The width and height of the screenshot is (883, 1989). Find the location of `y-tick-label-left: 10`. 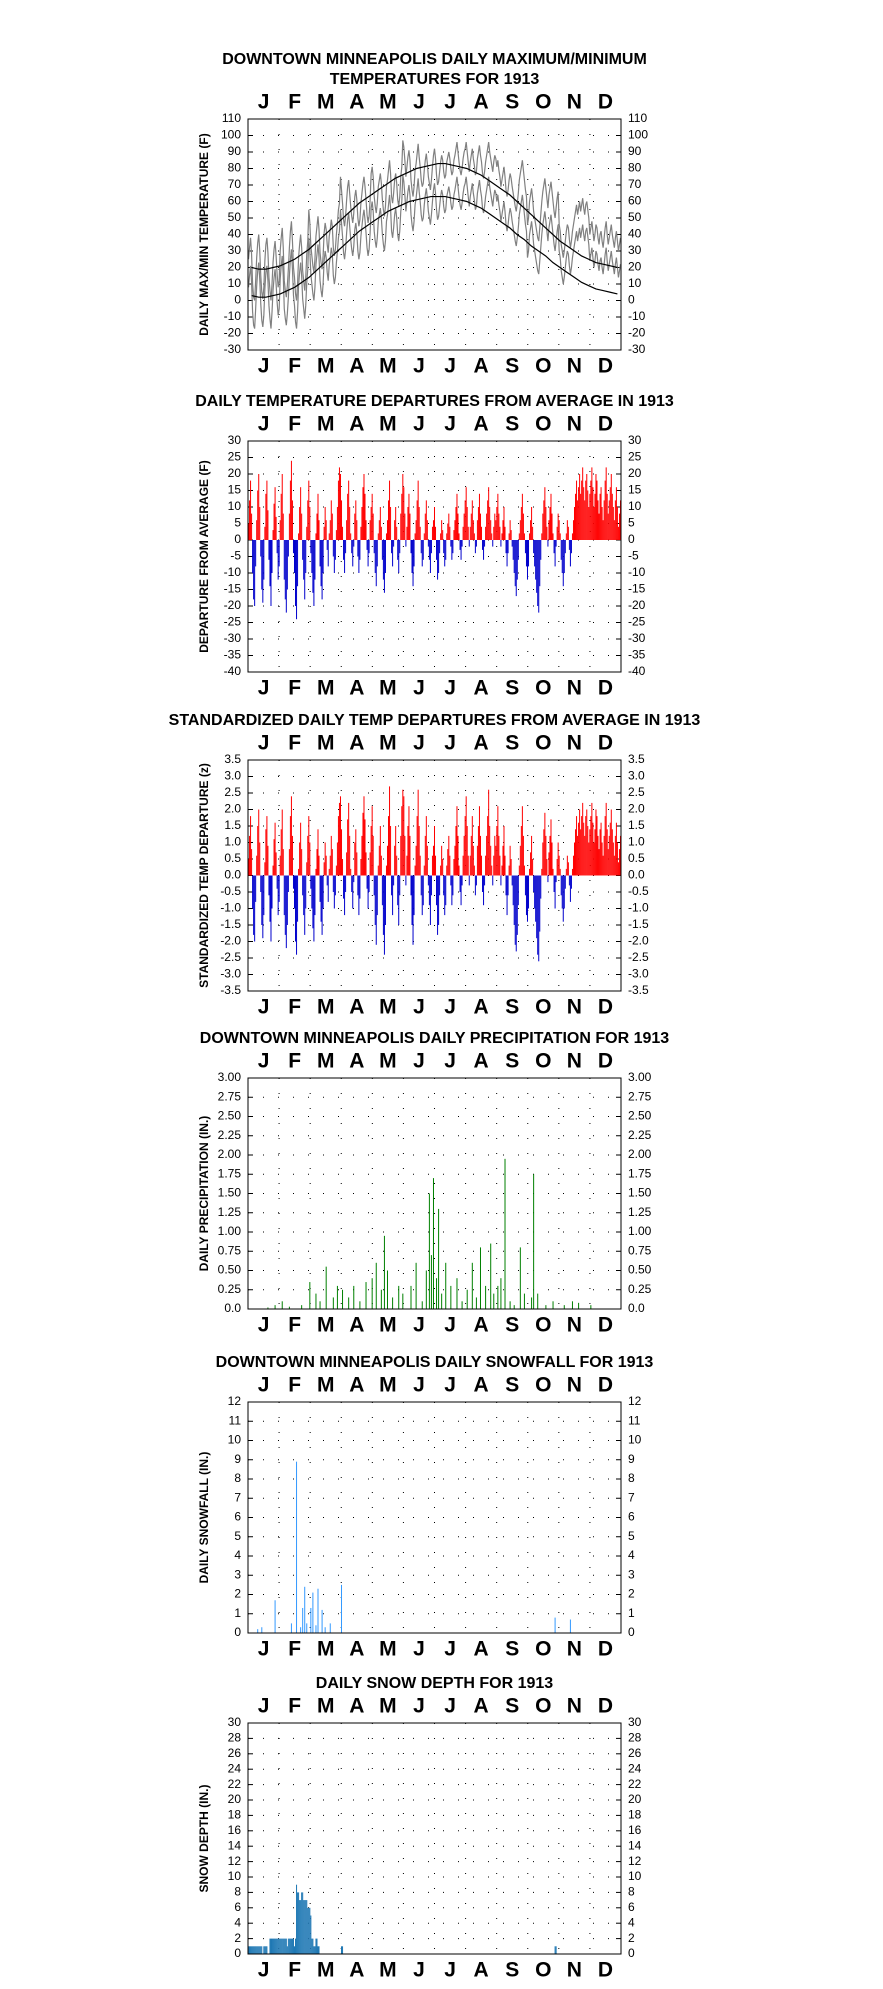

y-tick-label-left: 10 is located at coordinates (235, 1440).